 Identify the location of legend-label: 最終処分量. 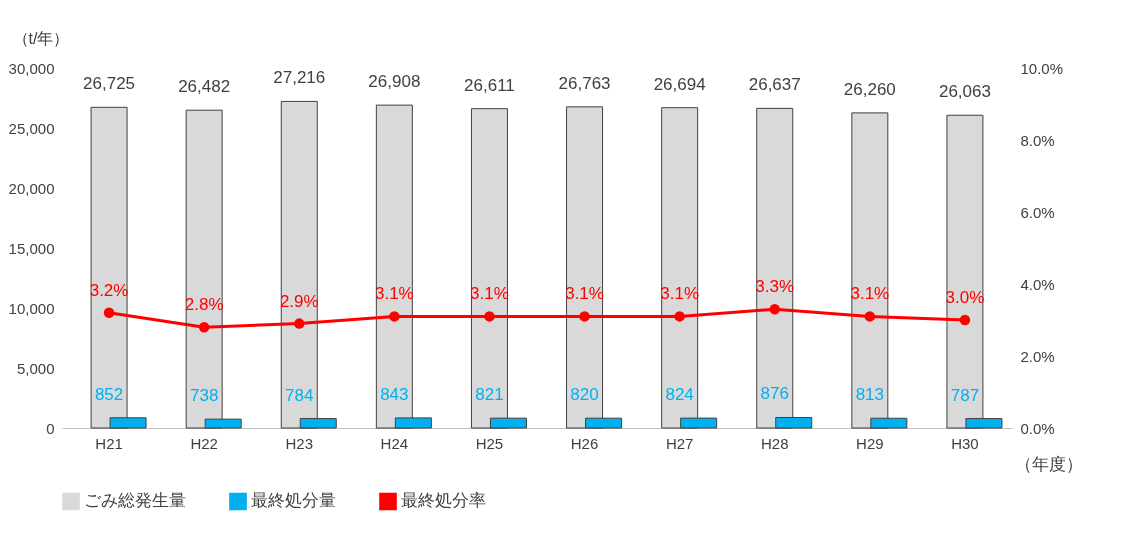
(293, 501).